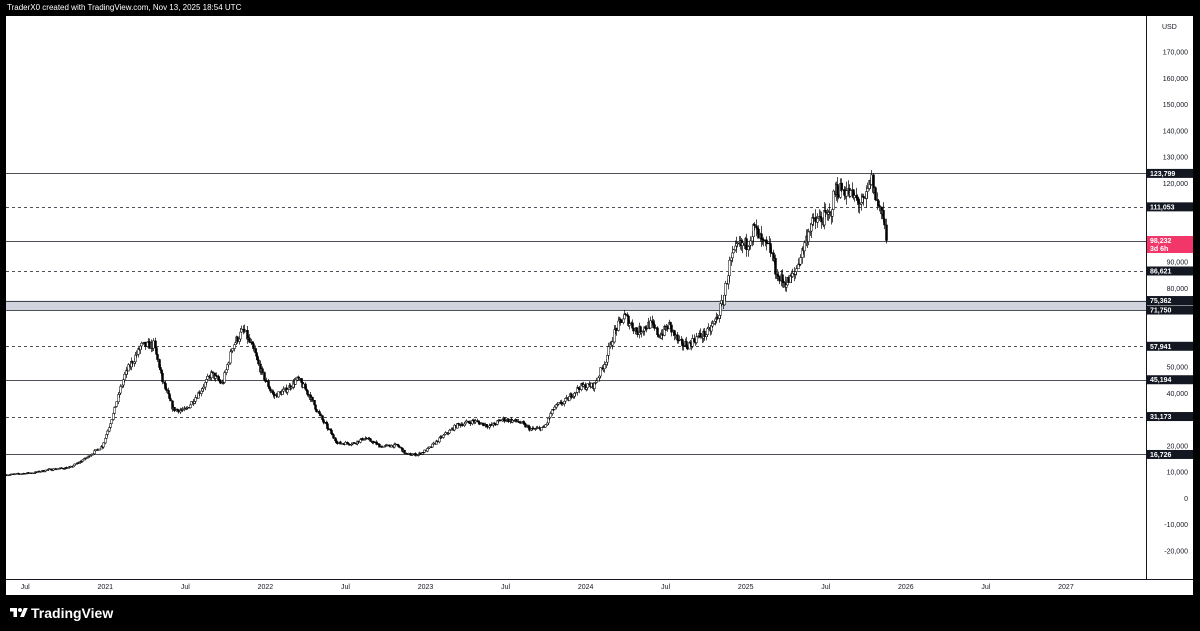  I want to click on level-label-16726: 16,726, so click(1170, 454).